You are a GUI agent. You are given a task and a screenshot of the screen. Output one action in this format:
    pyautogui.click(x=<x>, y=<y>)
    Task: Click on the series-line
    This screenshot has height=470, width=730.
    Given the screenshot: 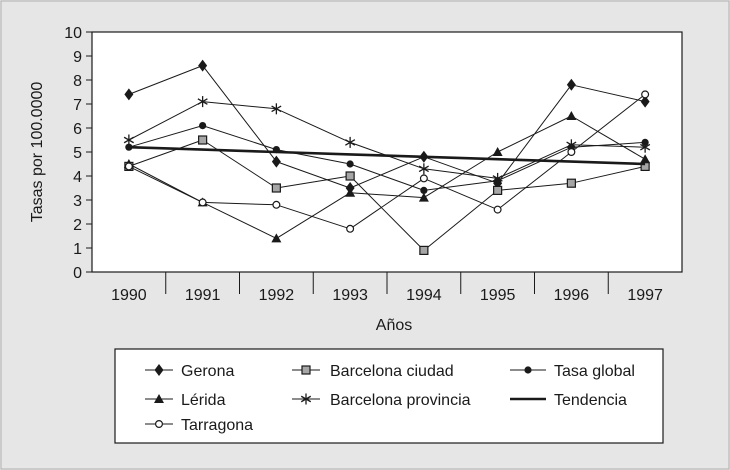 What is the action you would take?
    pyautogui.click(x=387, y=158)
    